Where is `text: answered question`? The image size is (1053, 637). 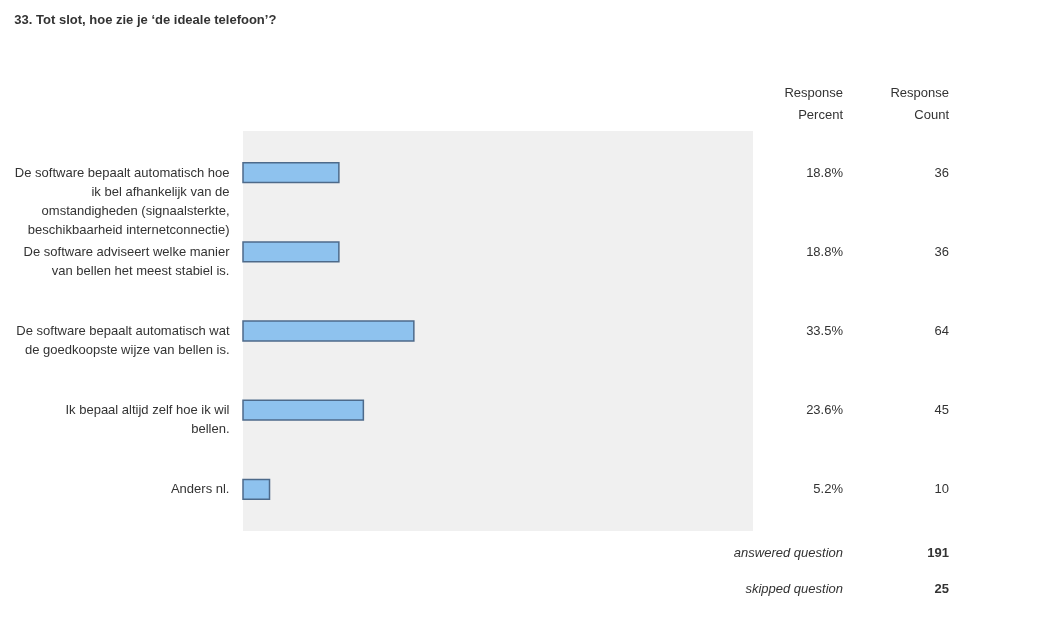 text: answered question is located at coordinates (788, 552).